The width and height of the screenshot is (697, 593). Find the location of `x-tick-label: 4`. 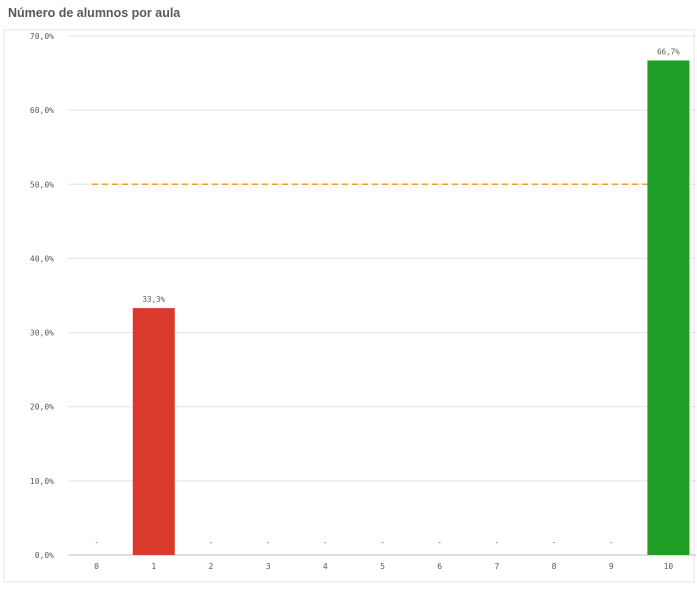

x-tick-label: 4 is located at coordinates (325, 566).